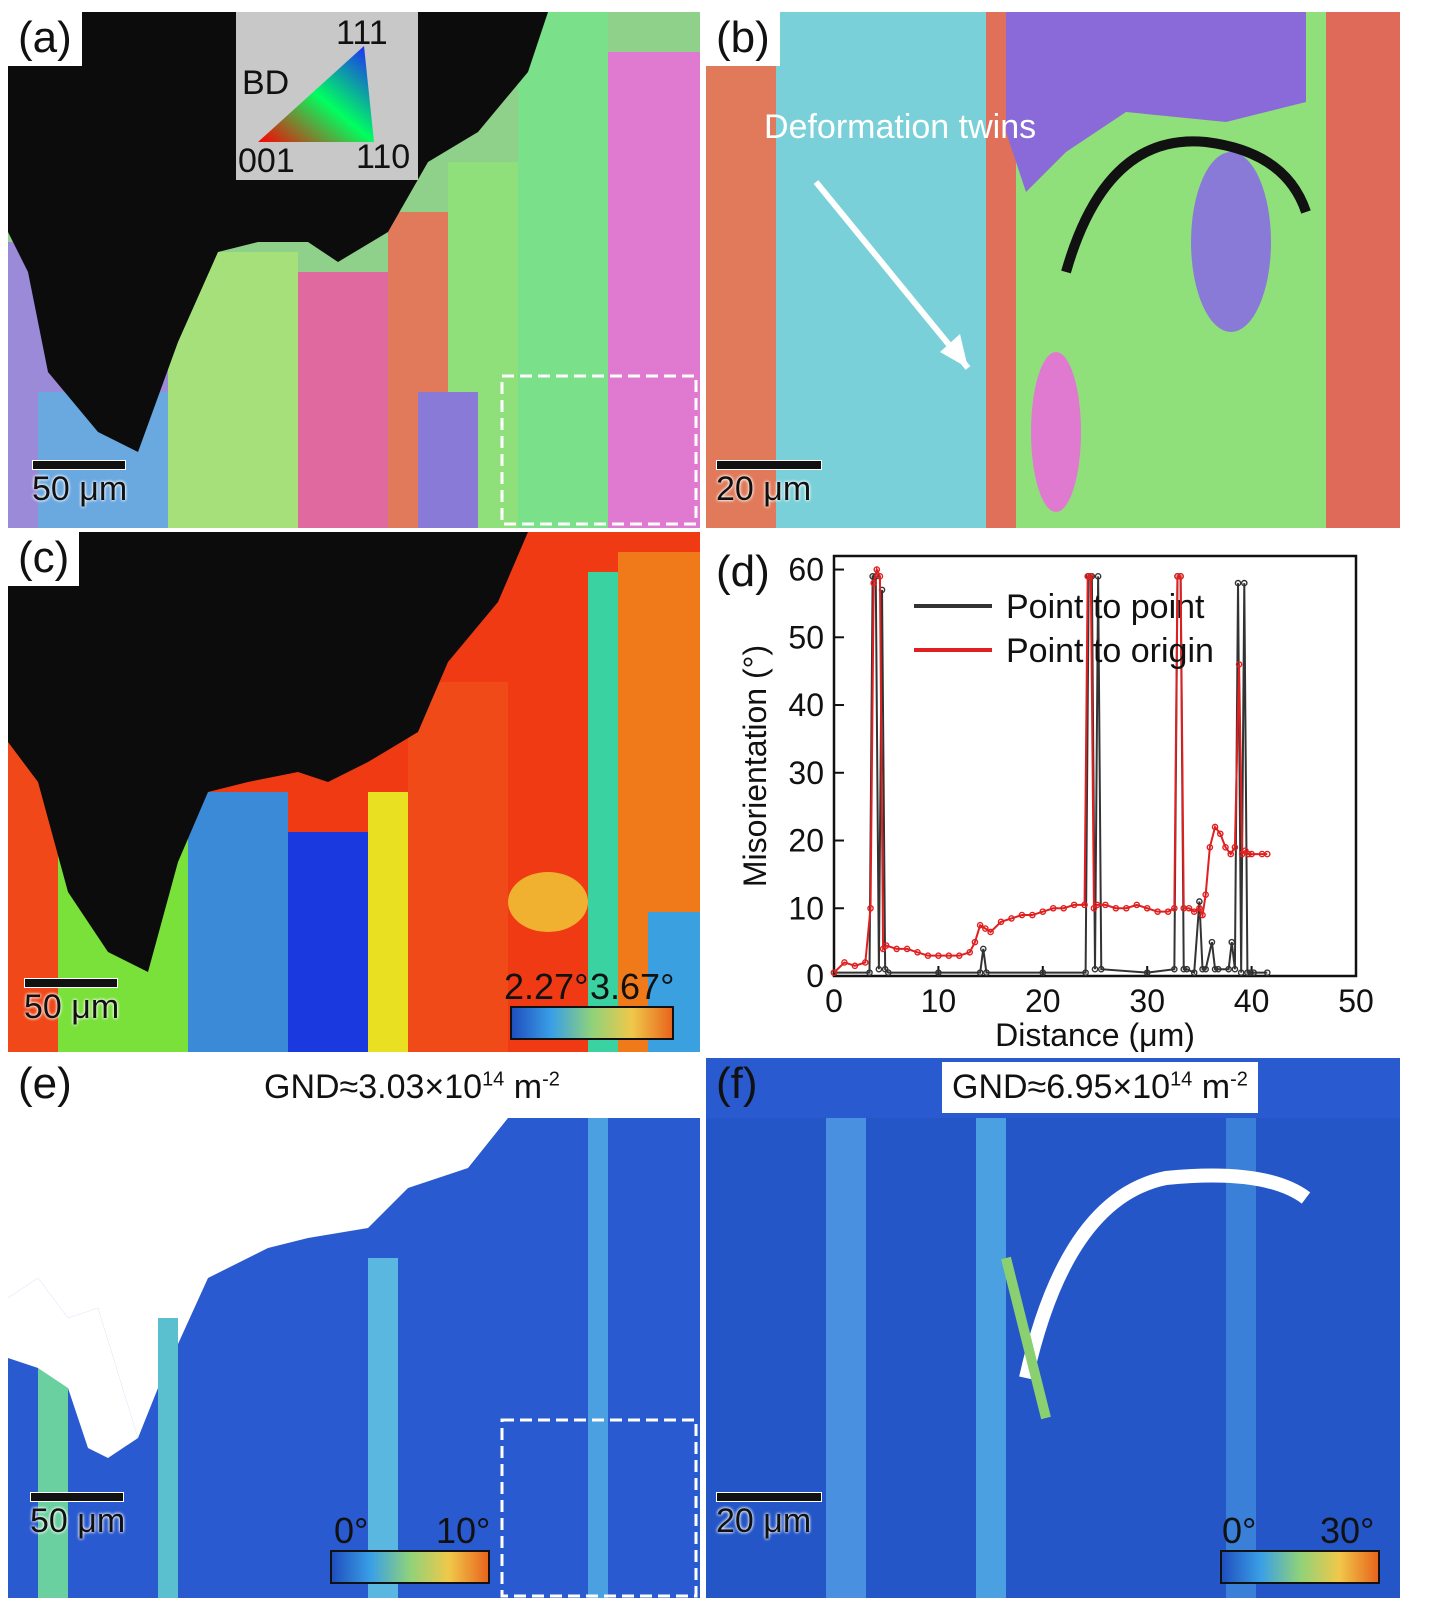 The image size is (1438, 1600). I want to click on colorbar-max-c: 3.67°, so click(632, 986).